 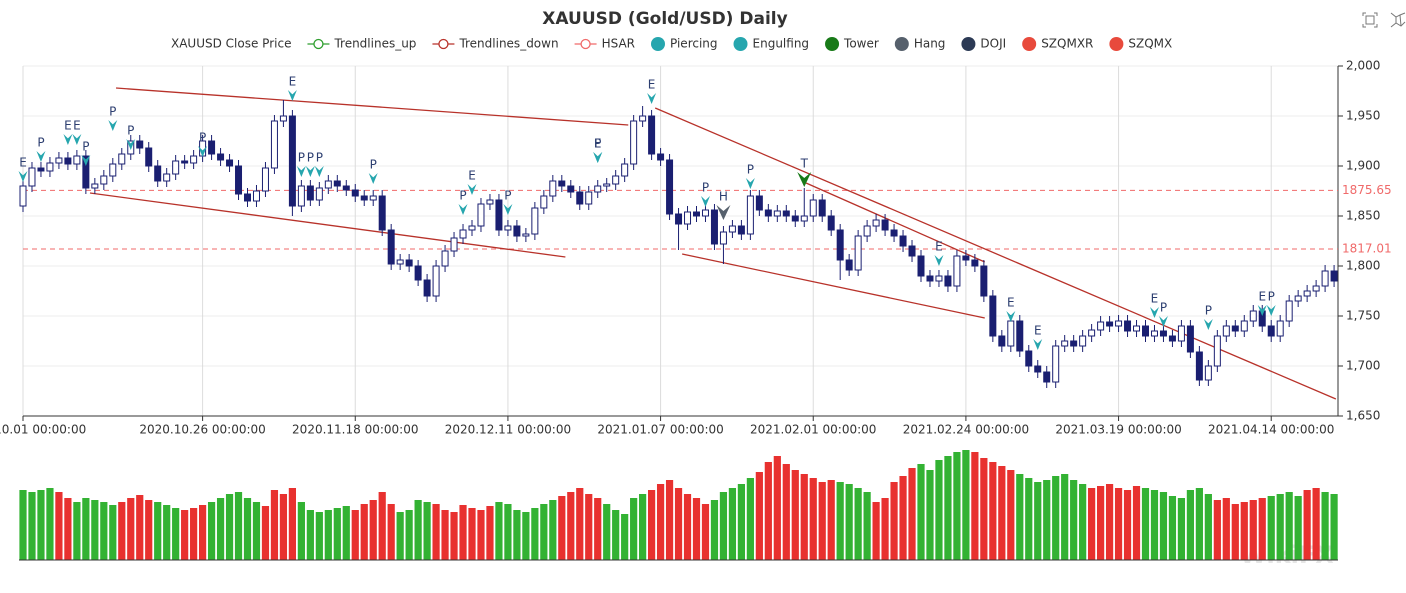 I want to click on zoom-icon, so click(x=1370, y=20).